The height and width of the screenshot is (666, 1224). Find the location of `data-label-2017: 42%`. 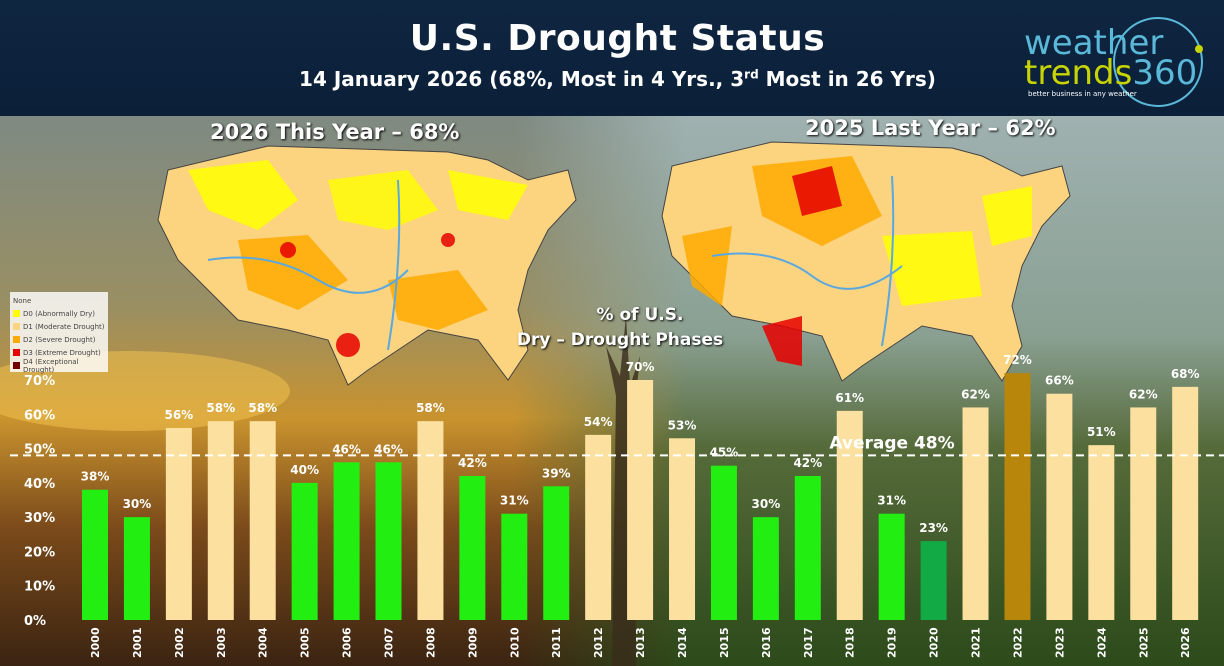

data-label-2017: 42% is located at coordinates (807, 463).